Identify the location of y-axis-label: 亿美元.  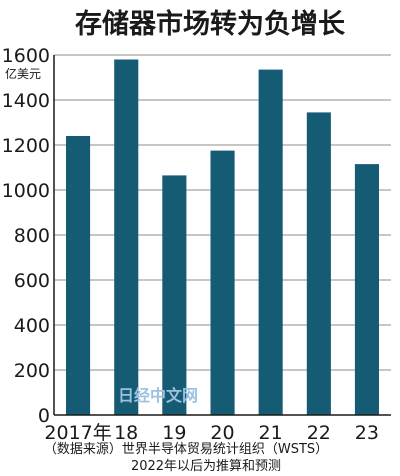
(23, 73).